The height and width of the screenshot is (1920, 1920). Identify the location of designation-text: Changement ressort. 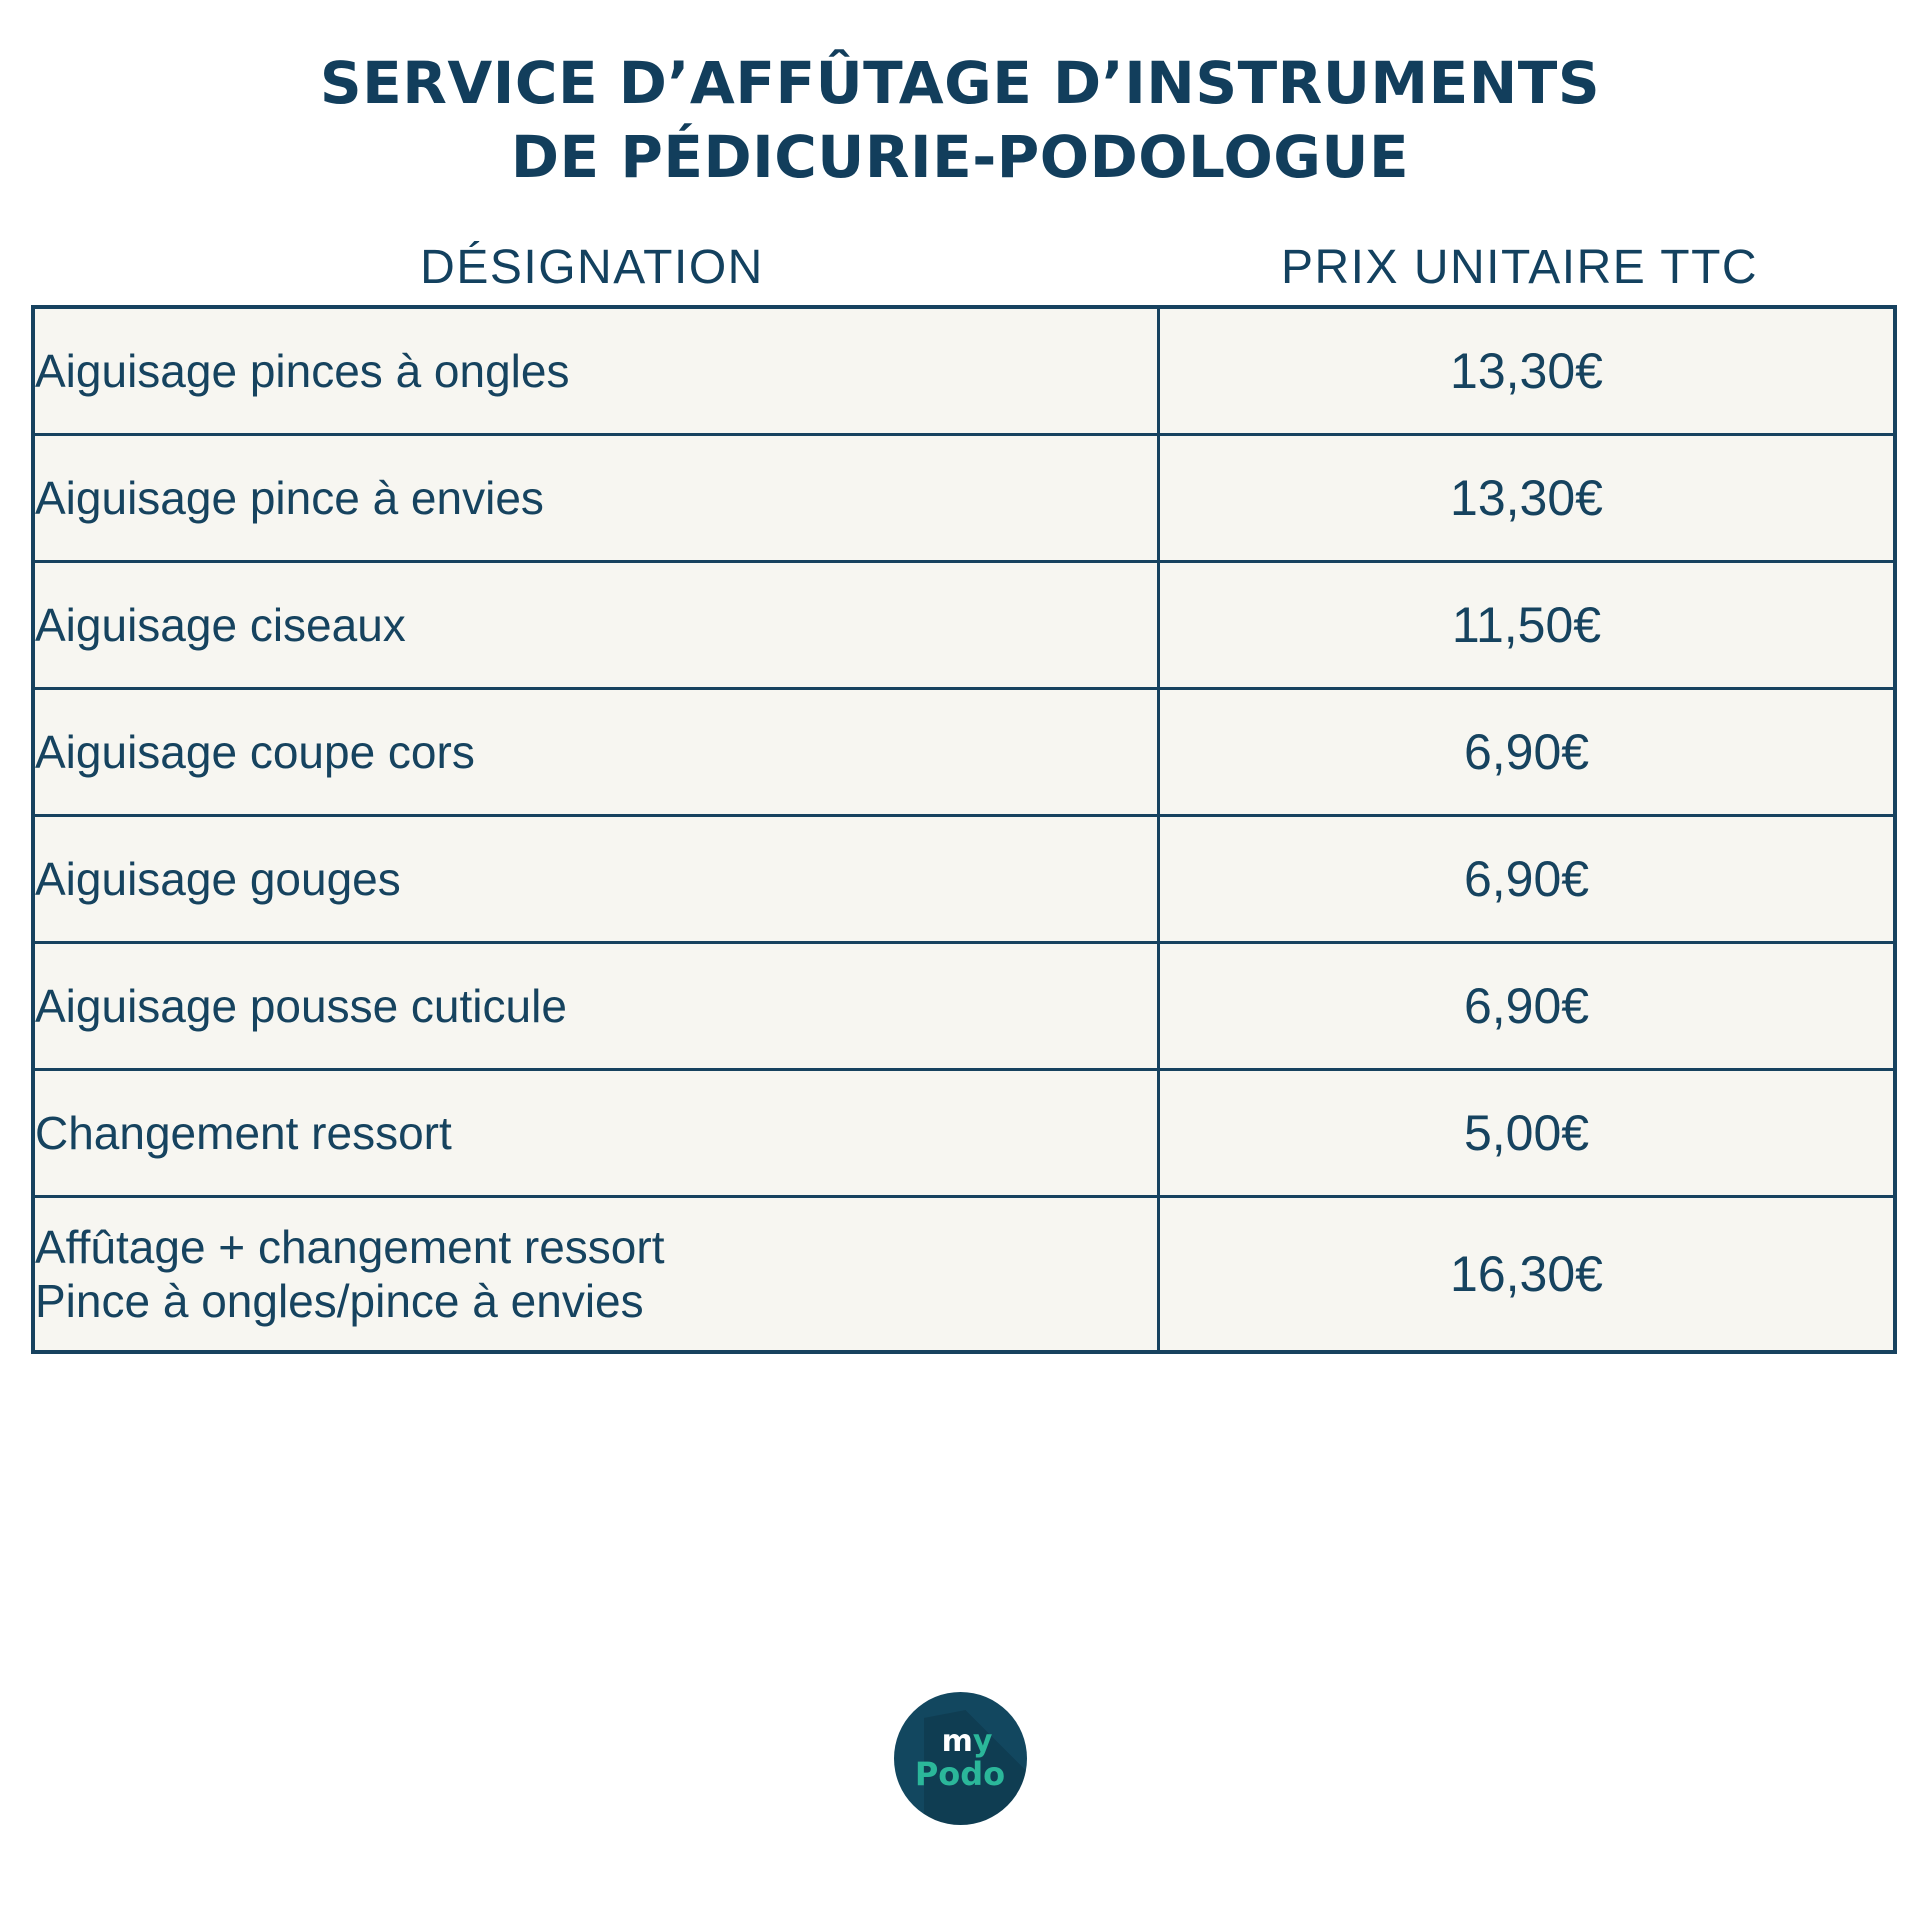
(243, 1132).